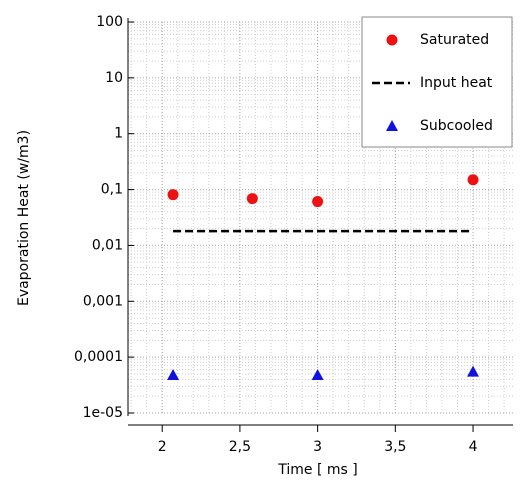 Image resolution: width=521 pixels, height=490 pixels. Describe the element at coordinates (103, 301) in the screenshot. I see `y-tick-label: 0,001` at that location.